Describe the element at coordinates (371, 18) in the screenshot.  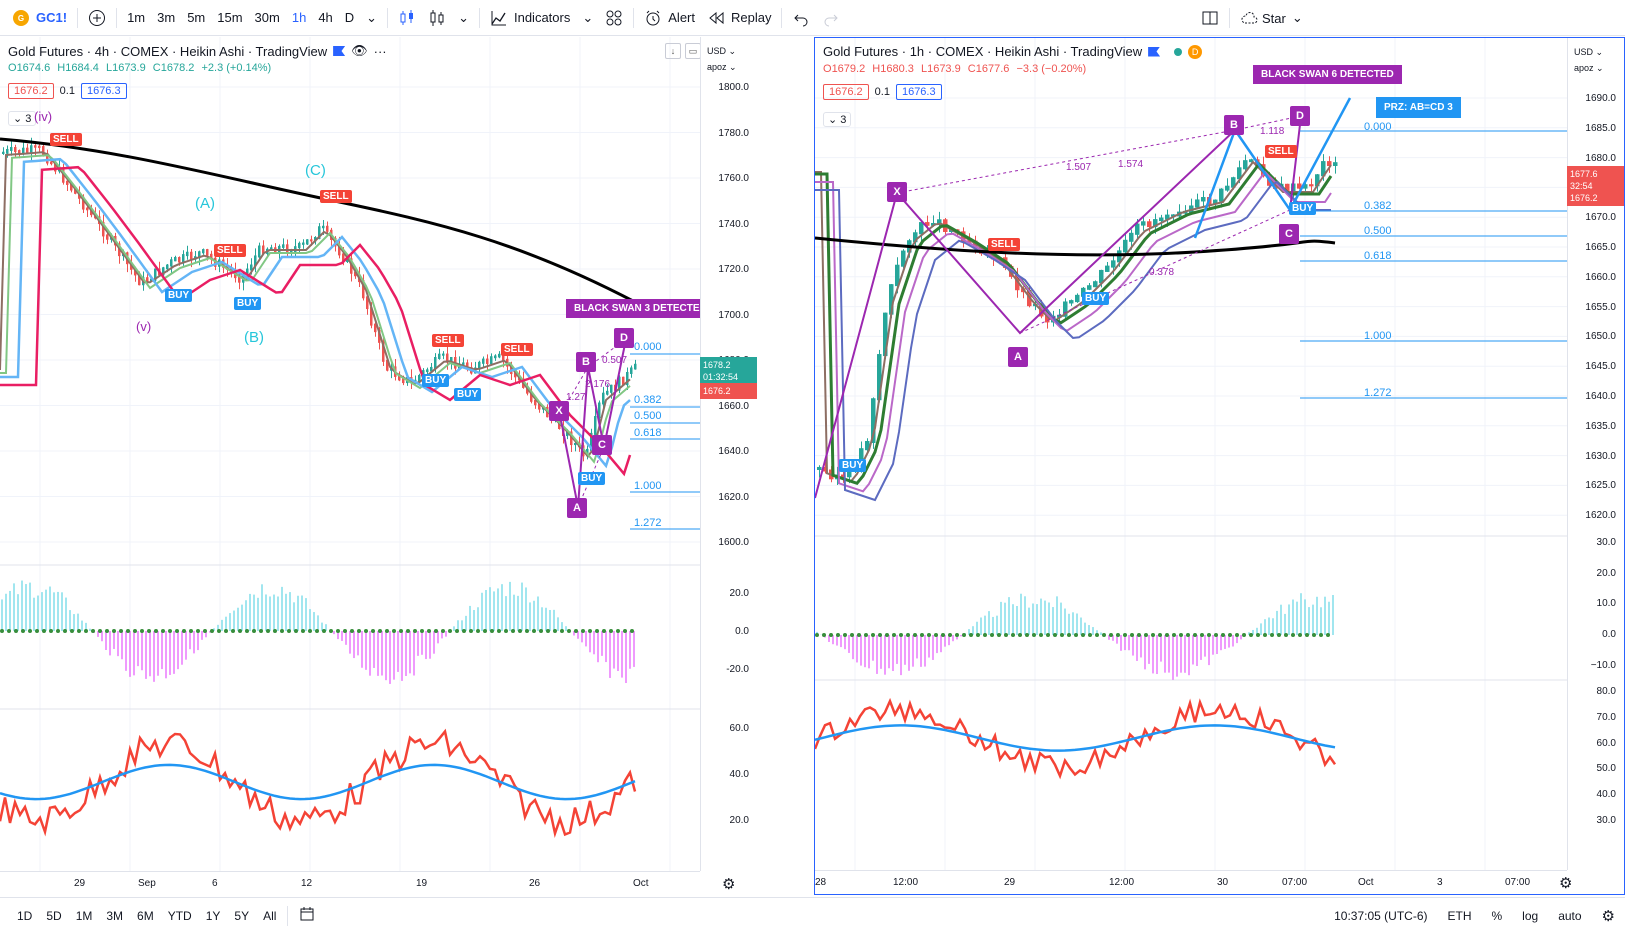
I see `interval-dropdown: ⌄` at that location.